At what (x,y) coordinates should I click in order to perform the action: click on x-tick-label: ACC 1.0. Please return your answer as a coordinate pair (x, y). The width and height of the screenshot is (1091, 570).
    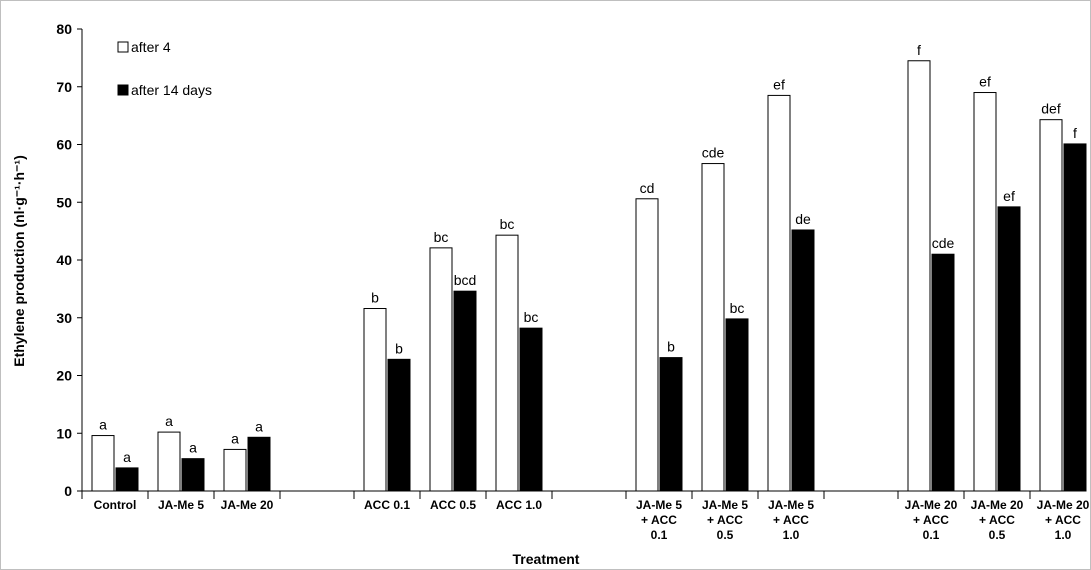
    Looking at the image, I should click on (519, 505).